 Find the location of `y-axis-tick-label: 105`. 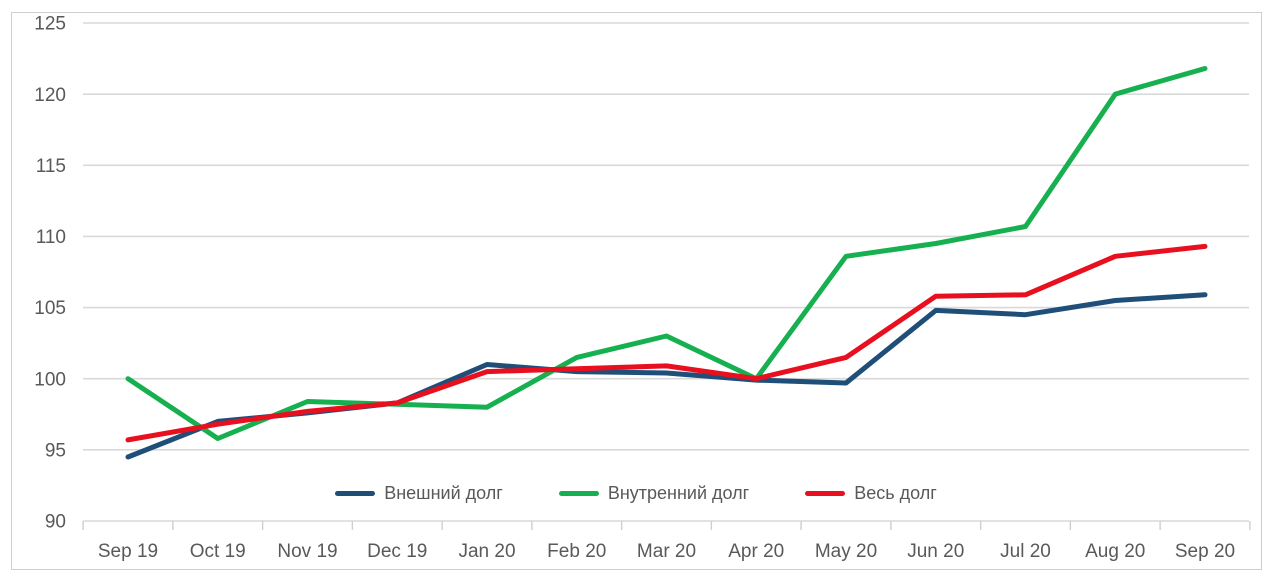

y-axis-tick-label: 105 is located at coordinates (50, 308).